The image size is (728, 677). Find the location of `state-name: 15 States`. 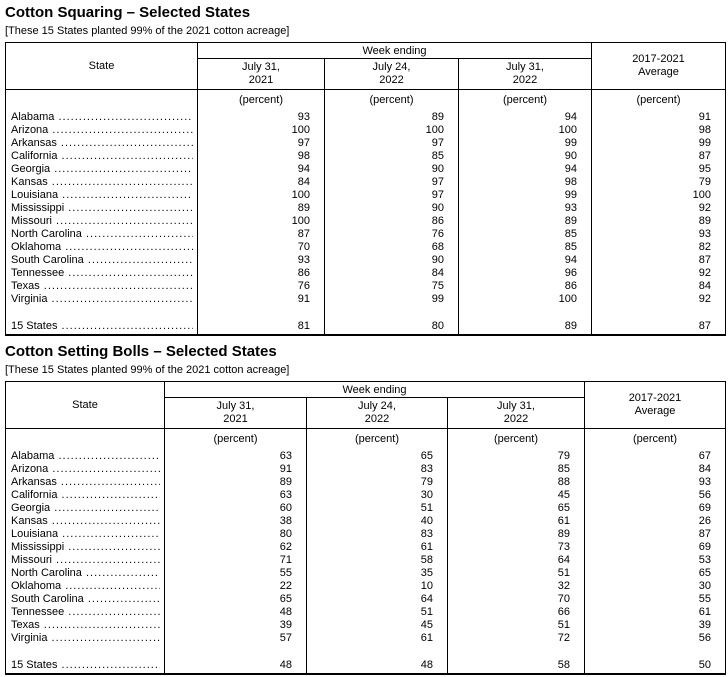

state-name: 15 States is located at coordinates (34, 325).